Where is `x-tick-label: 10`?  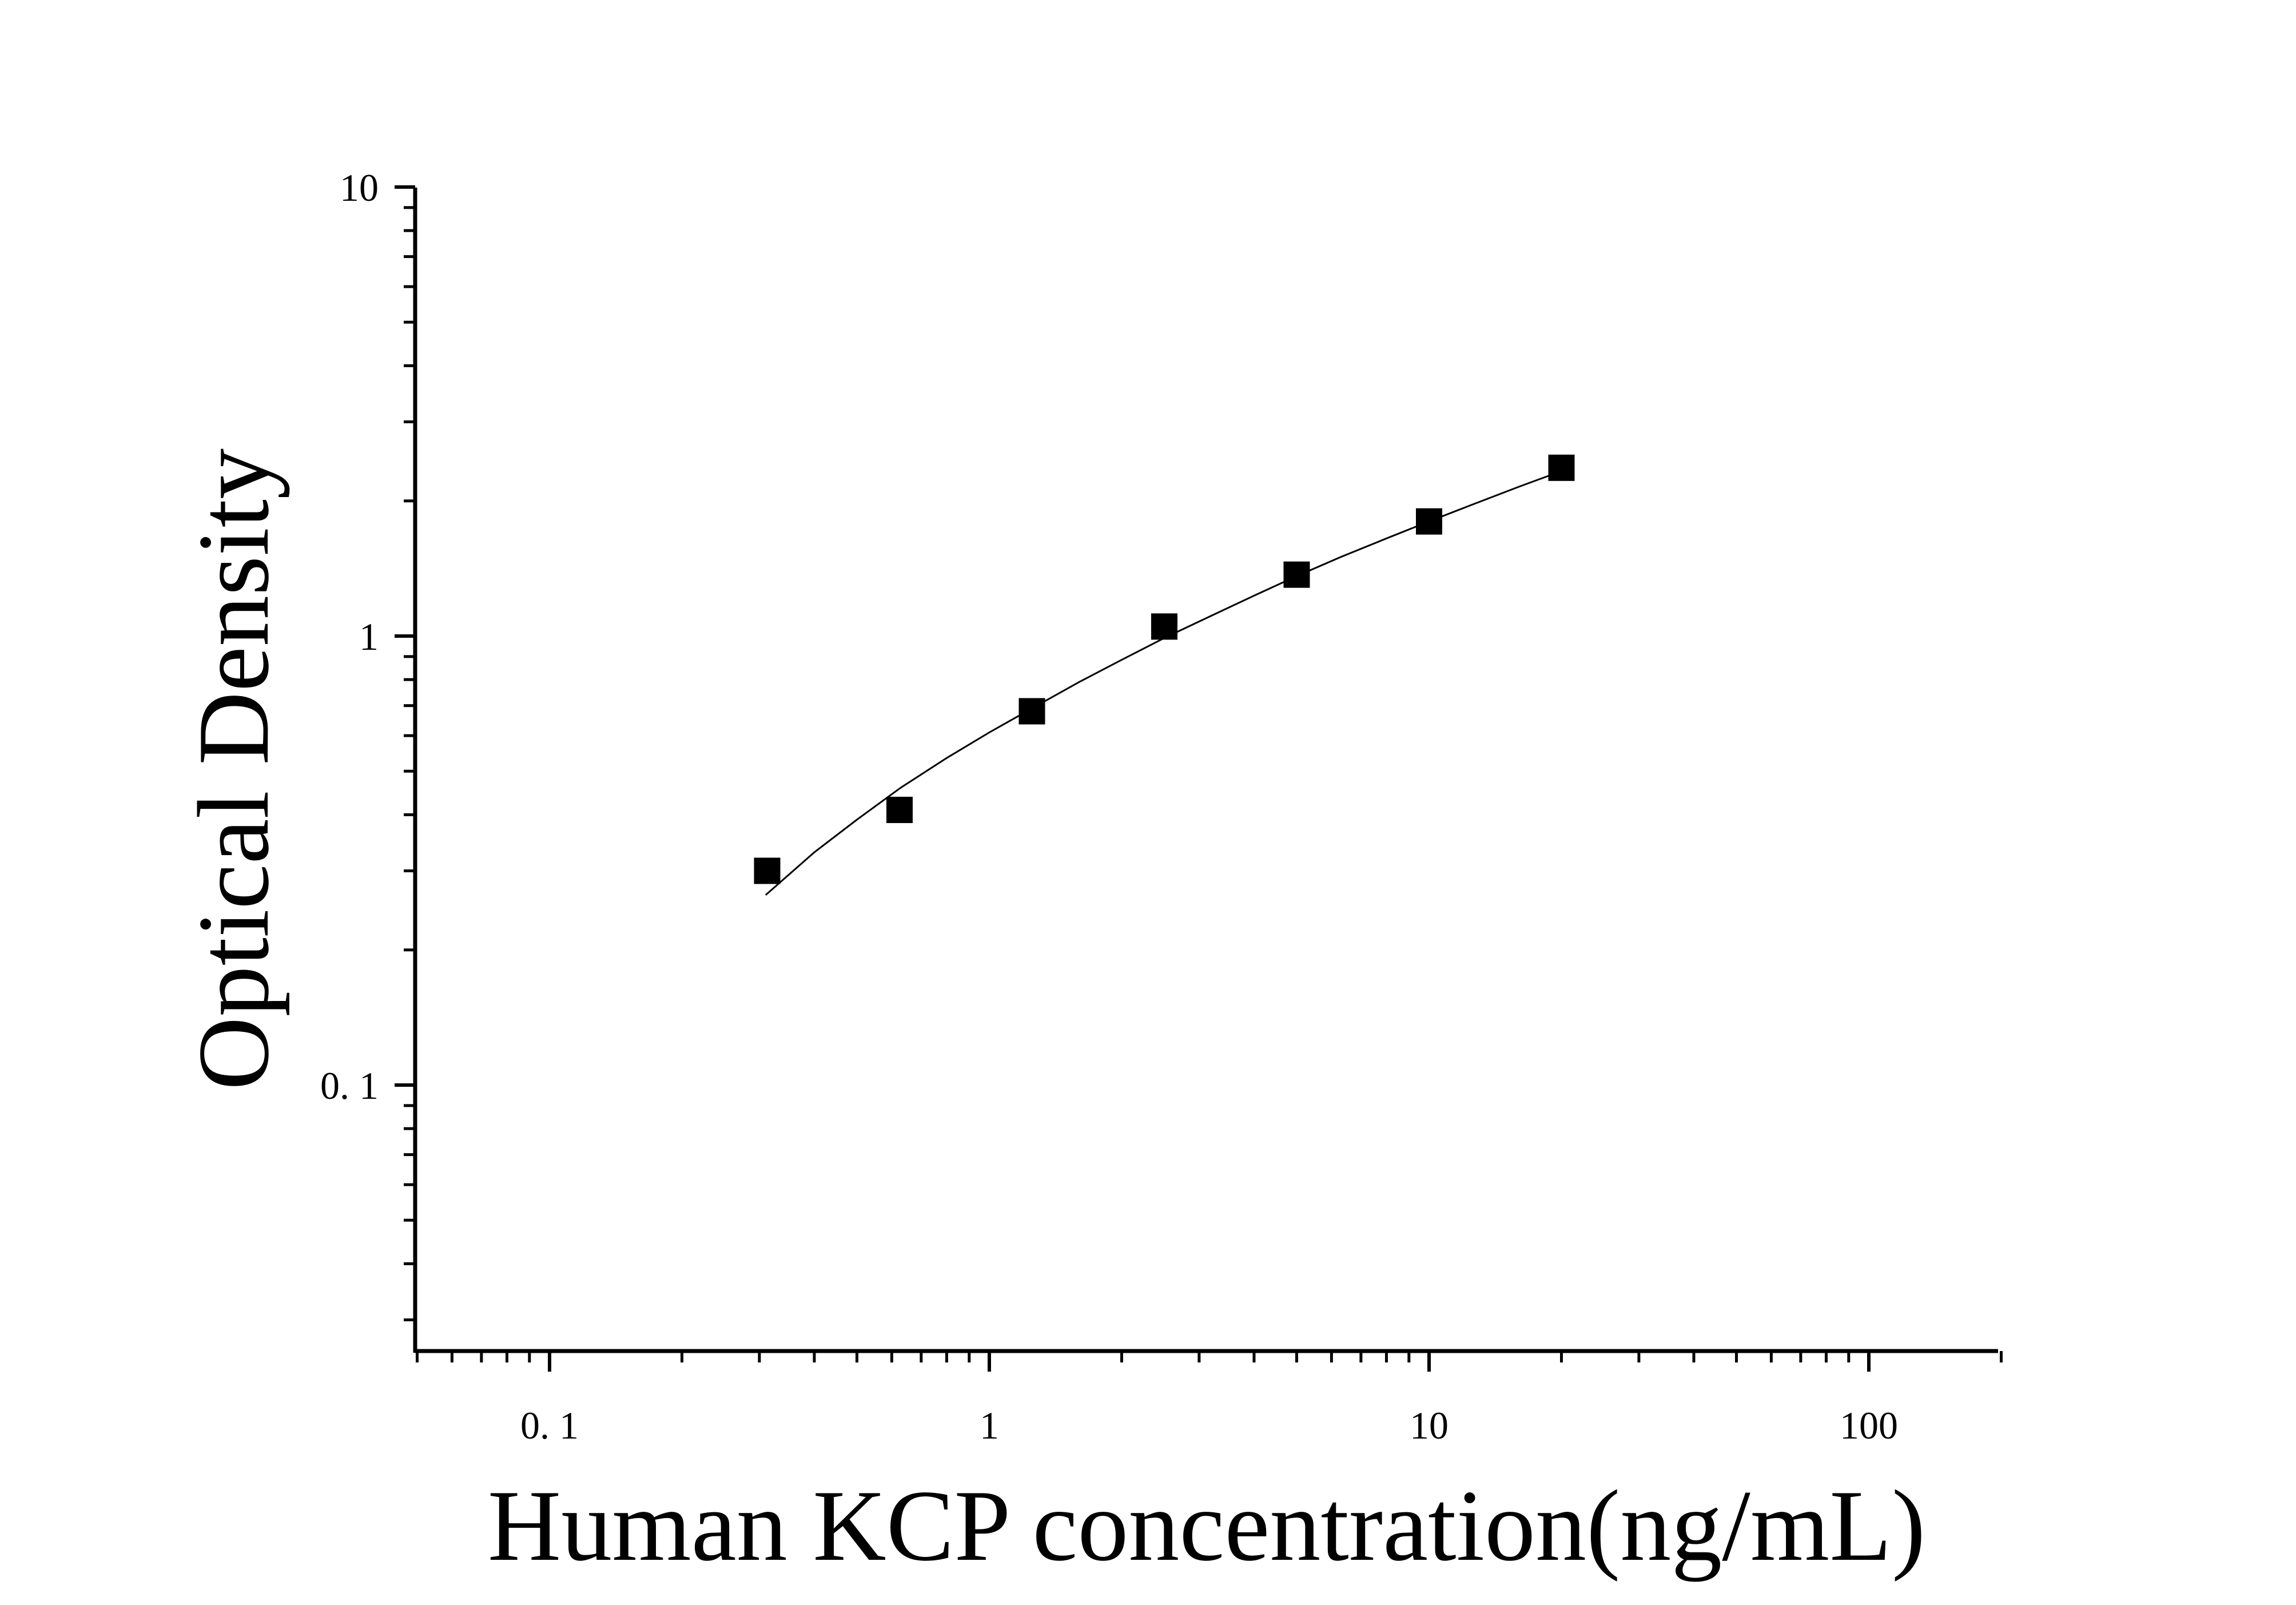
x-tick-label: 10 is located at coordinates (1429, 1425).